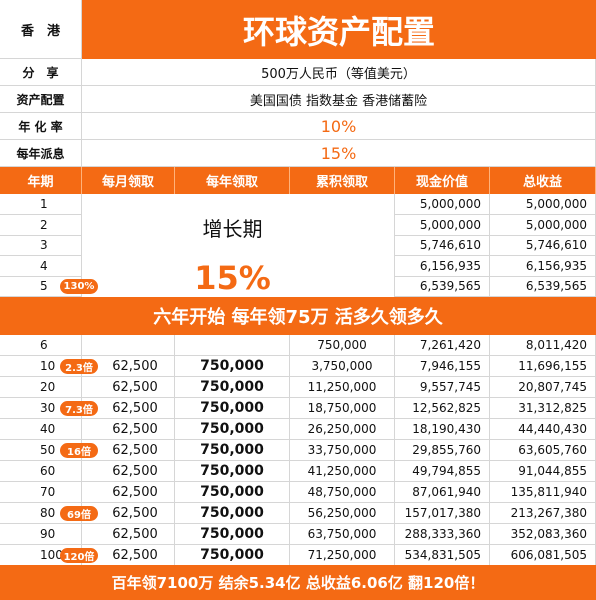 The width and height of the screenshot is (596, 600). What do you see at coordinates (342, 450) in the screenshot?
I see `table-row-cumulative: 33,750,000` at bounding box center [342, 450].